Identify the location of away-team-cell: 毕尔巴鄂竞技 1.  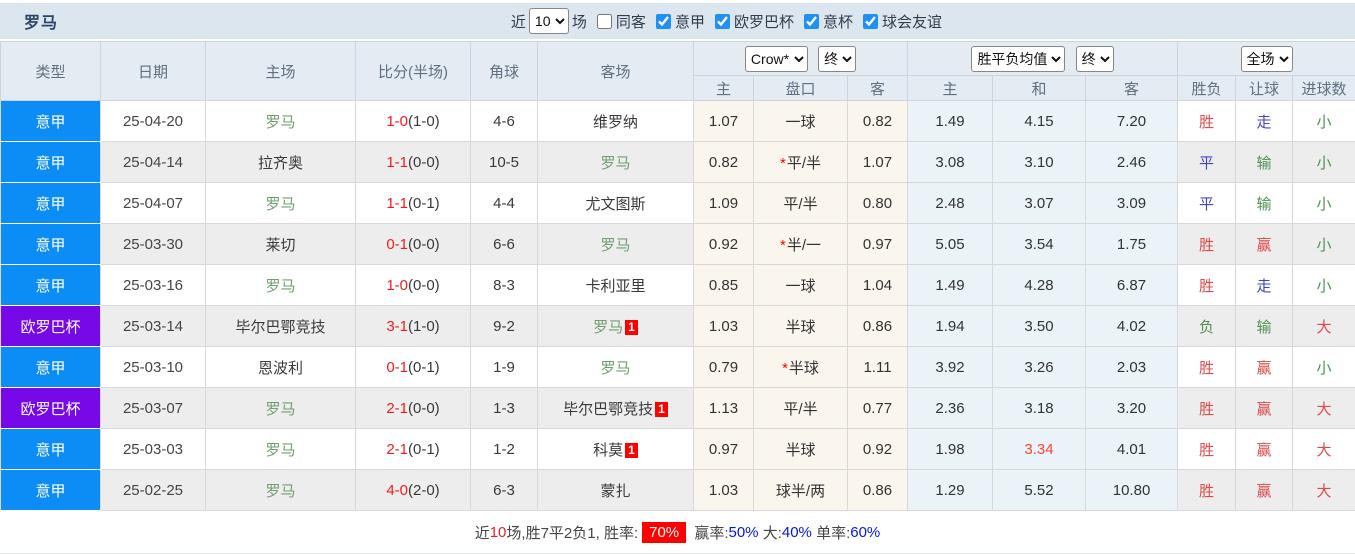
(615, 408).